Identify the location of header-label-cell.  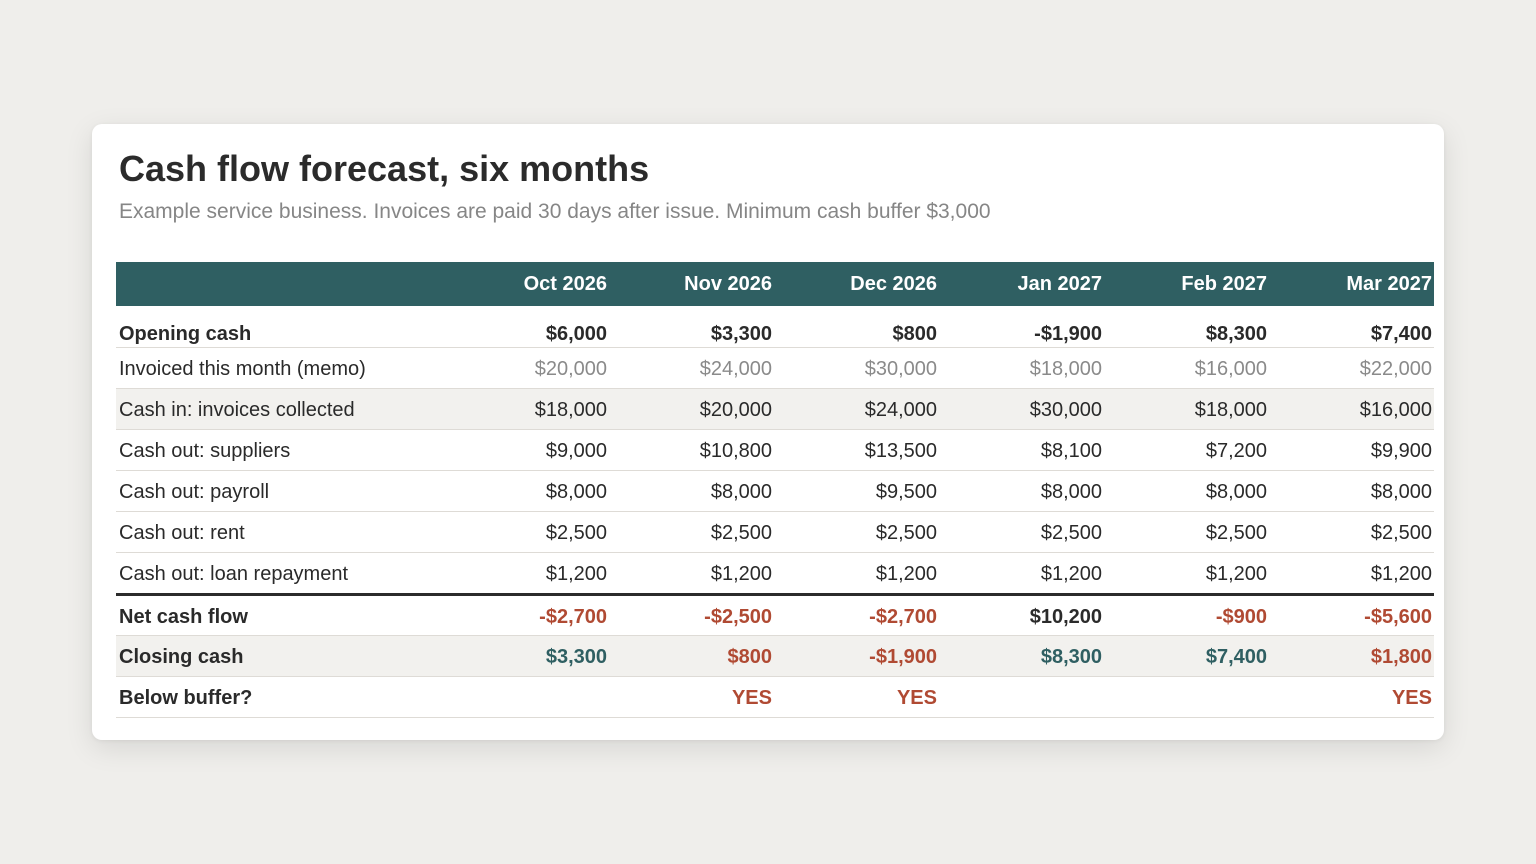
(282, 284).